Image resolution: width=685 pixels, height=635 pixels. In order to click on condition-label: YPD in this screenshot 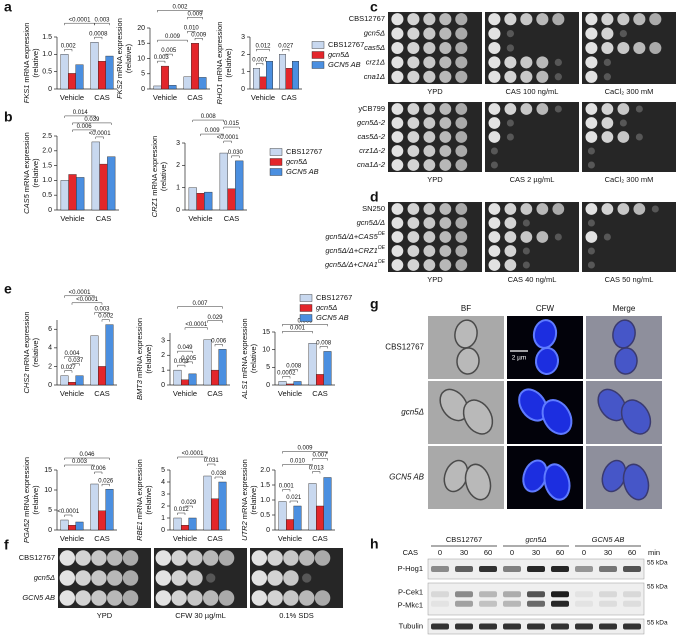, I will do `click(435, 179)`.